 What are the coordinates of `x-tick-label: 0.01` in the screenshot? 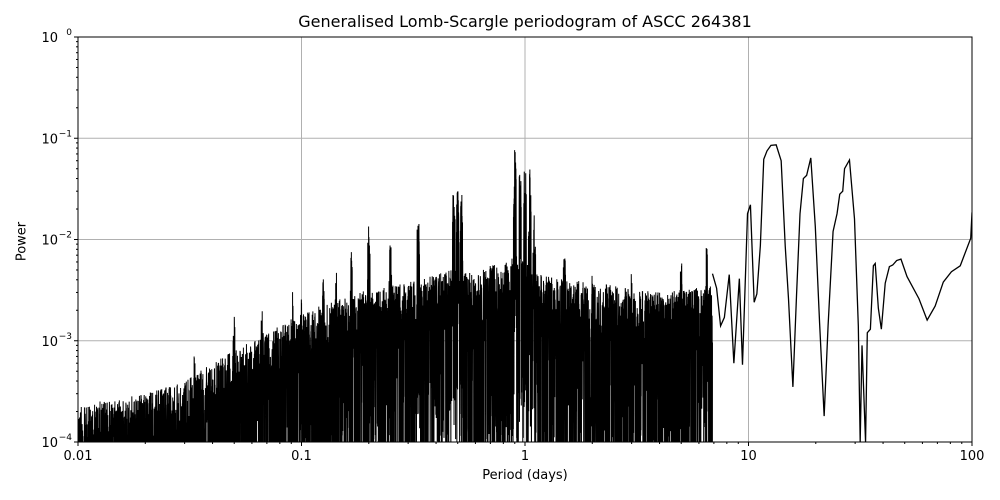 It's located at (78, 456).